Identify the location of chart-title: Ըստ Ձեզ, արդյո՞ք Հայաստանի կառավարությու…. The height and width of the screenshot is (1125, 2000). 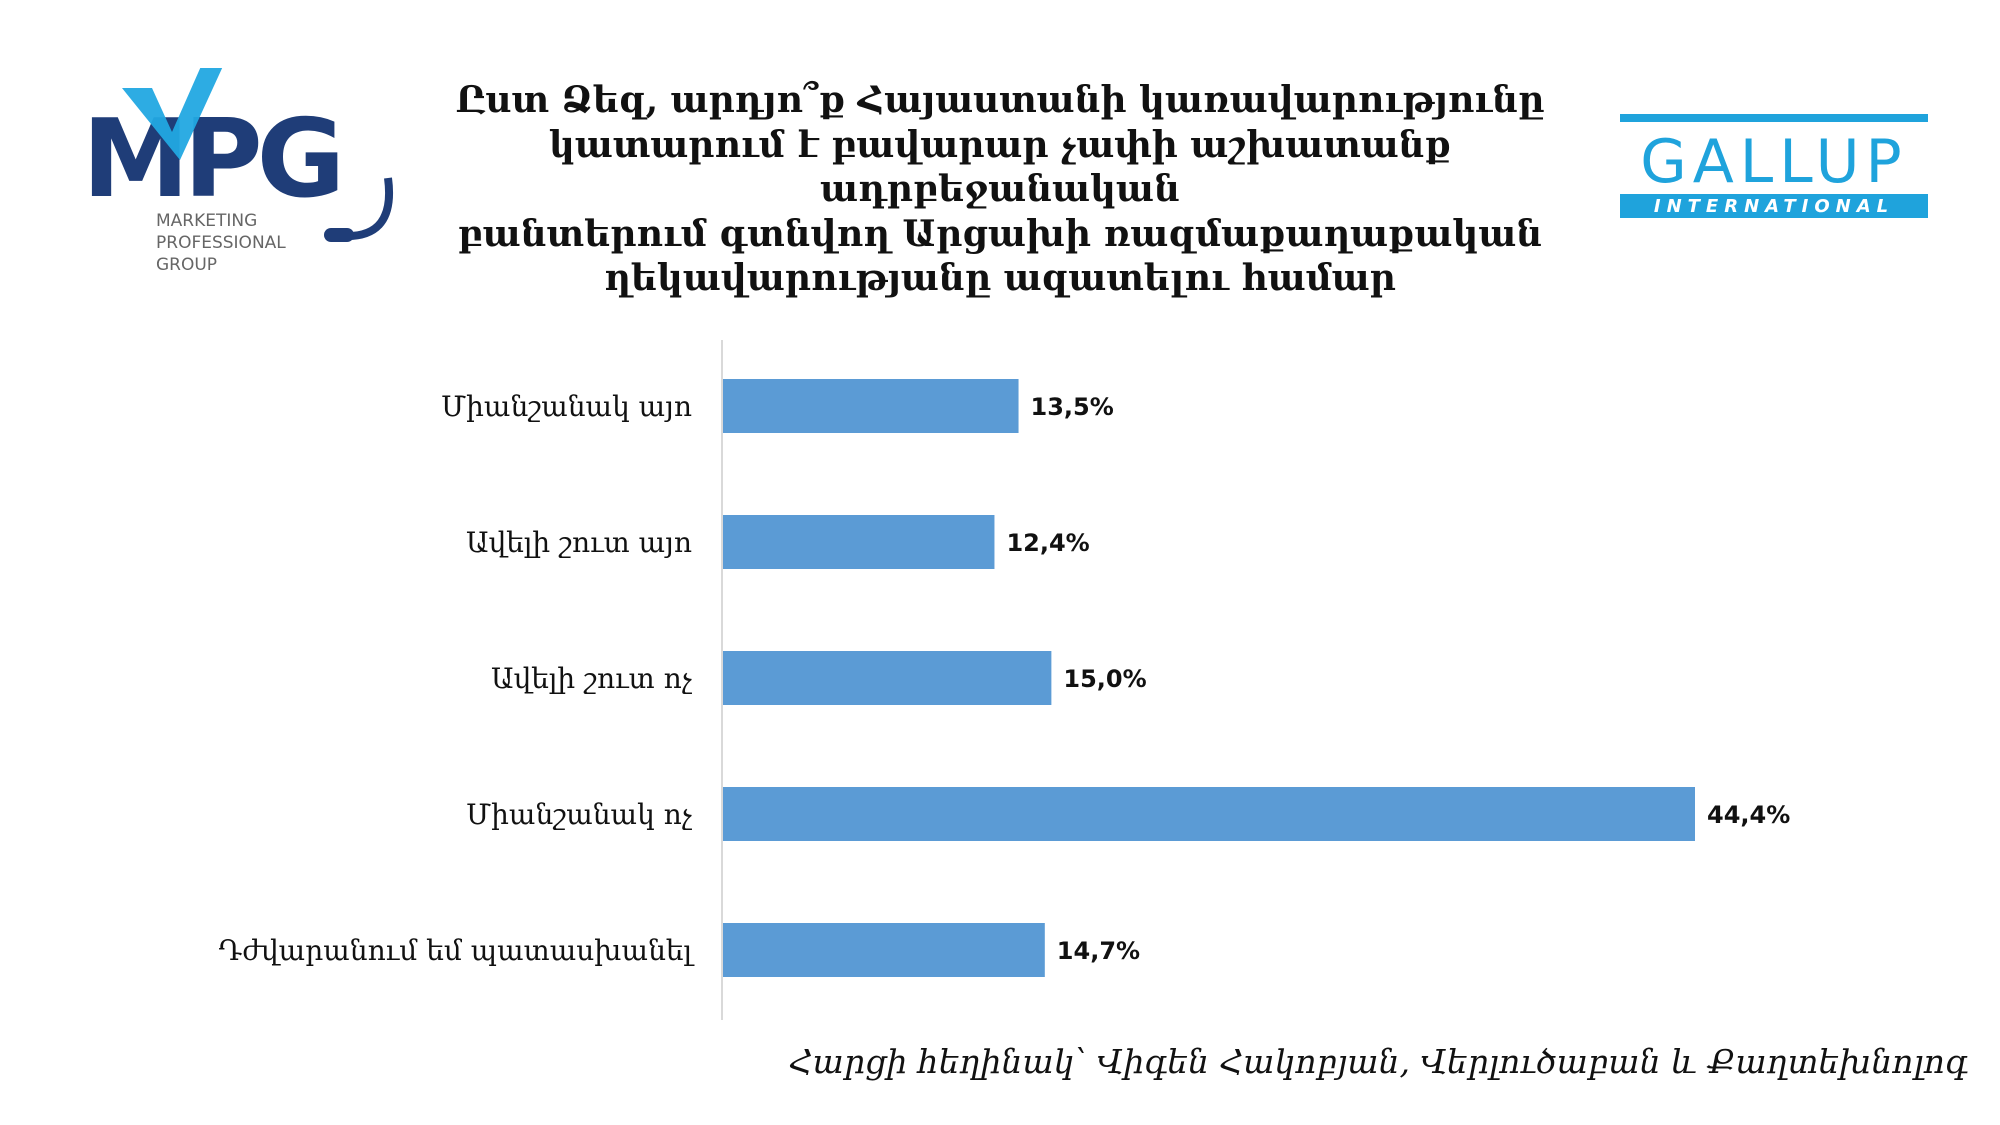
(1000, 189).